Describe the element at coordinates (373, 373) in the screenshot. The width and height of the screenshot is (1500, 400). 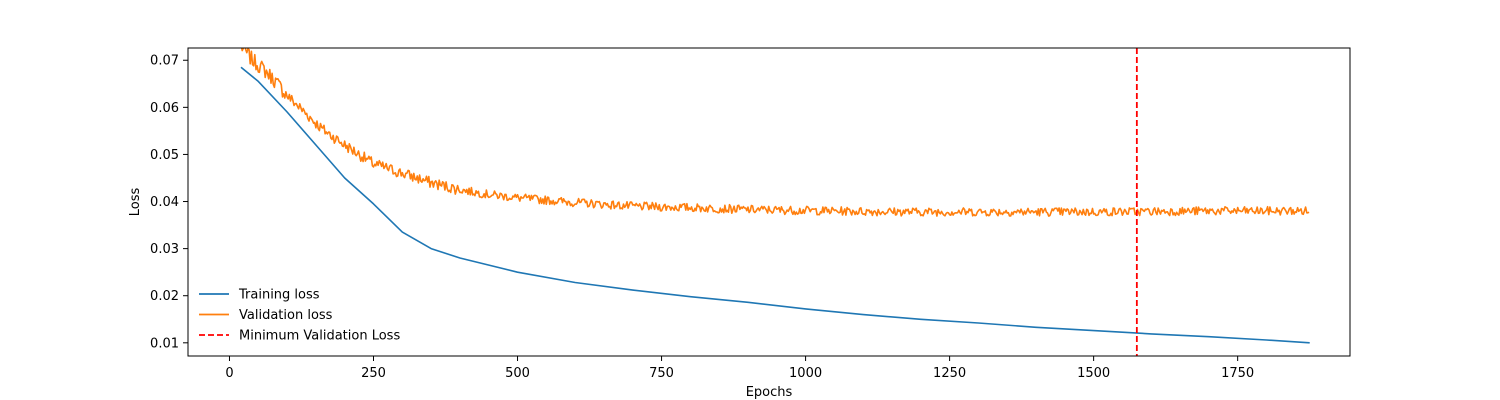
I see `x-tick-label: 250` at that location.